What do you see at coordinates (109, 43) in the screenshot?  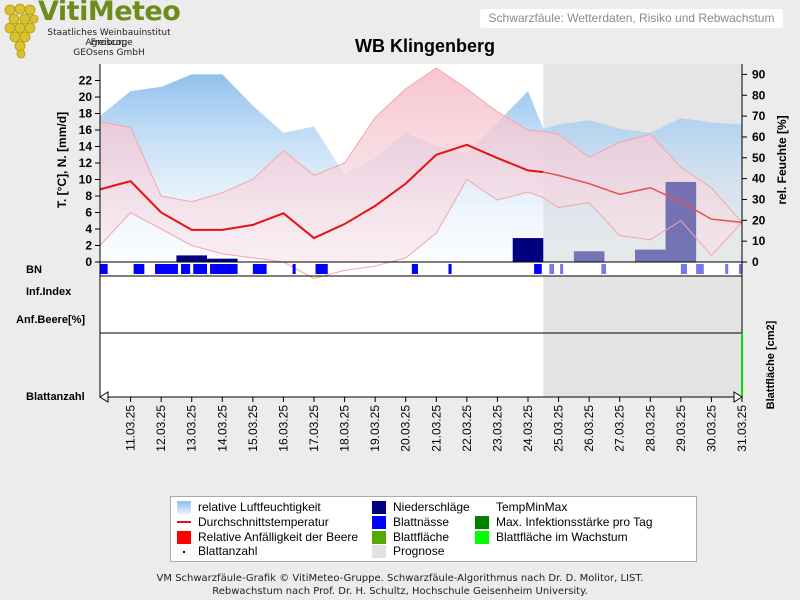 I see `logo-line-2: Agroscope` at bounding box center [109, 43].